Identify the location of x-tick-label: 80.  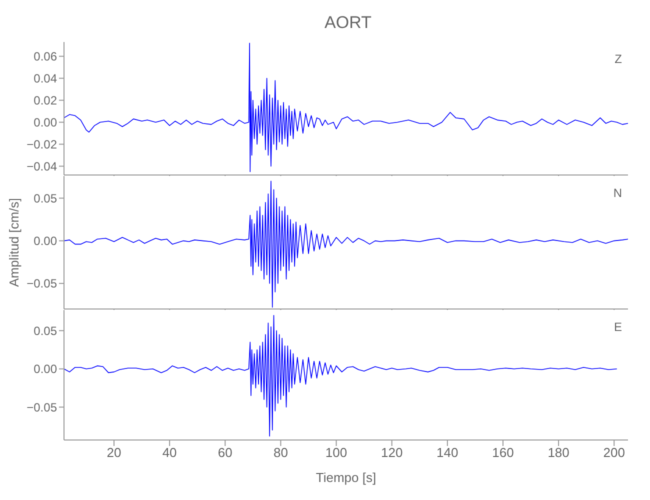
(280, 452).